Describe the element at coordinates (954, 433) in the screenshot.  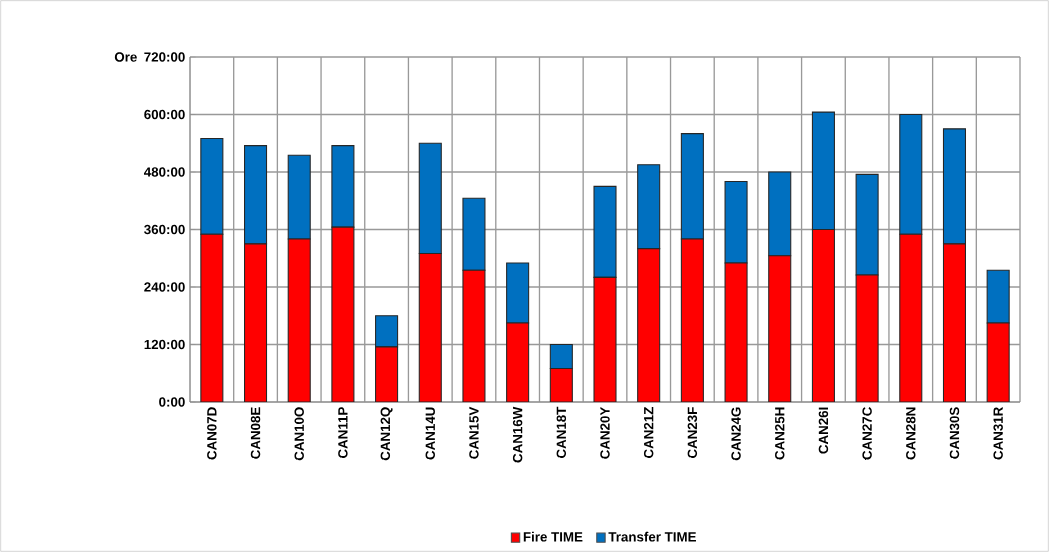
I see `x-tick-label: CAN30S` at that location.